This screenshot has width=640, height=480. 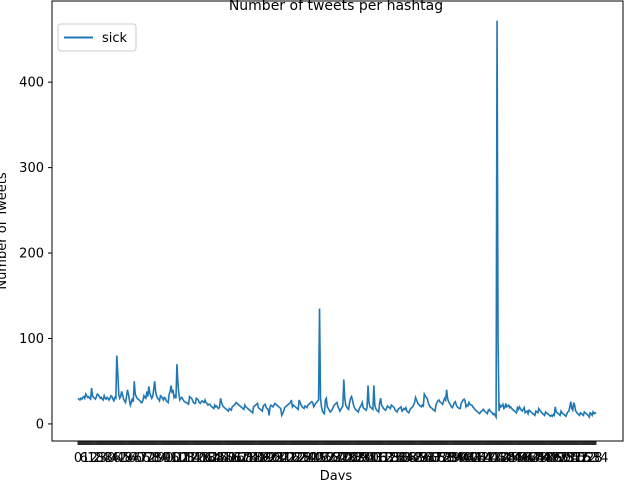 What do you see at coordinates (537, 458) in the screenshot?
I see `x-tick-label: 474` at bounding box center [537, 458].